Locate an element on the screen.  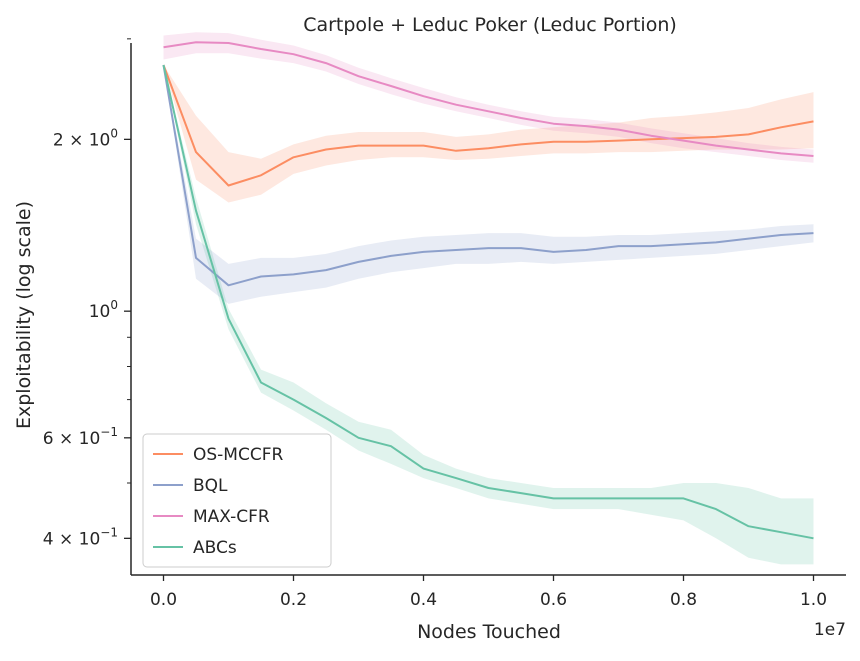
y-tick-label: 6 × 10⁻¹ is located at coordinates (80, 437).